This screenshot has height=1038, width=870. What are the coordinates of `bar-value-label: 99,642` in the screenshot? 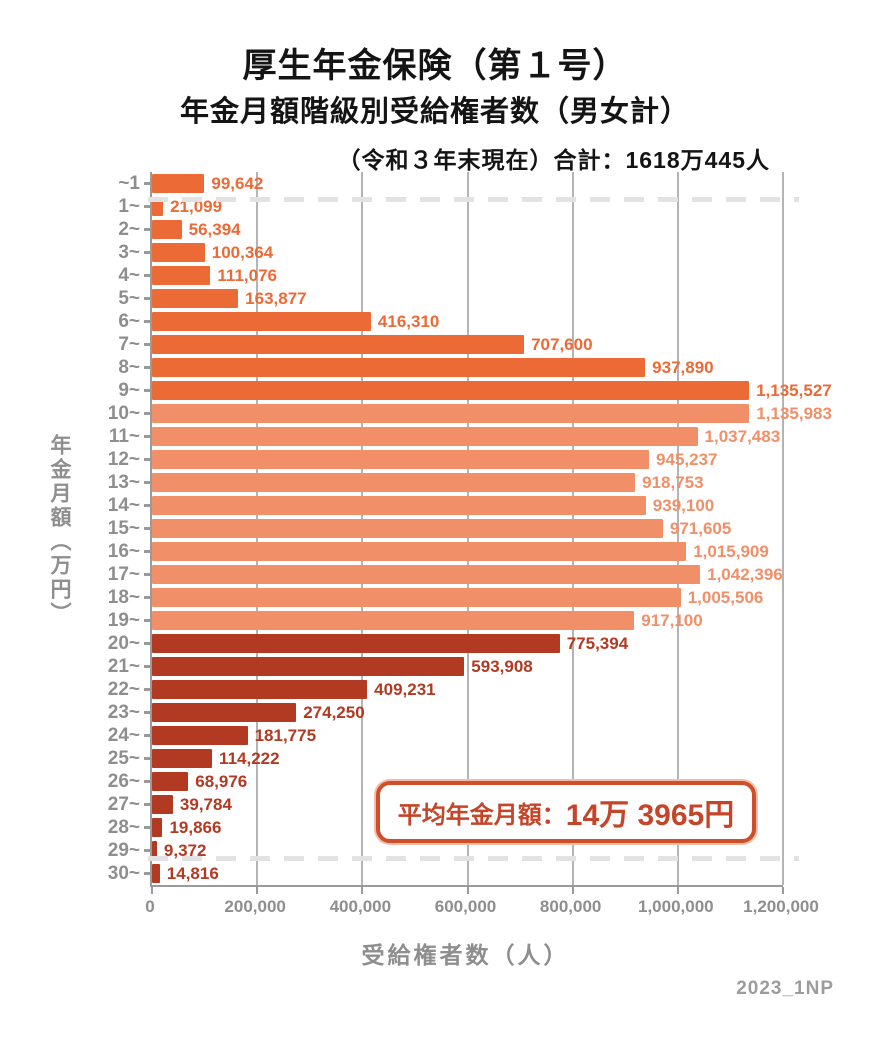 It's located at (237, 183).